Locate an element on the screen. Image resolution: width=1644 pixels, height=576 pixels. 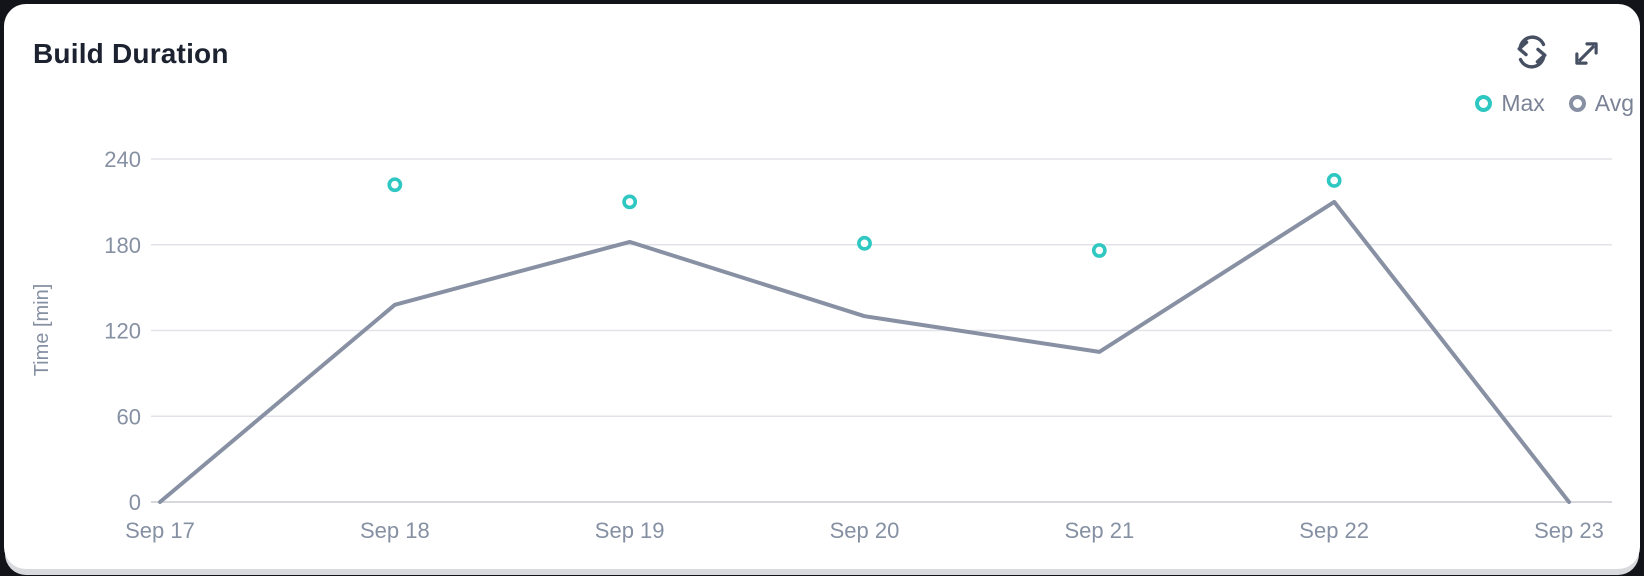
x-axis-tick-label: Sep 19 is located at coordinates (630, 530).